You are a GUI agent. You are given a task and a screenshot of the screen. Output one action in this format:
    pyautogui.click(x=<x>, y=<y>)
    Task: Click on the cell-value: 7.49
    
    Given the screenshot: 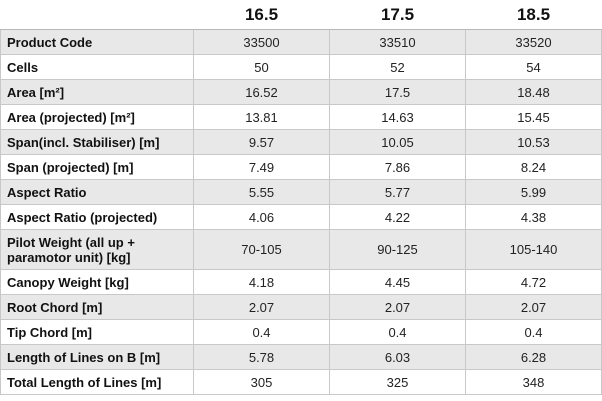 What is the action you would take?
    pyautogui.click(x=261, y=167)
    